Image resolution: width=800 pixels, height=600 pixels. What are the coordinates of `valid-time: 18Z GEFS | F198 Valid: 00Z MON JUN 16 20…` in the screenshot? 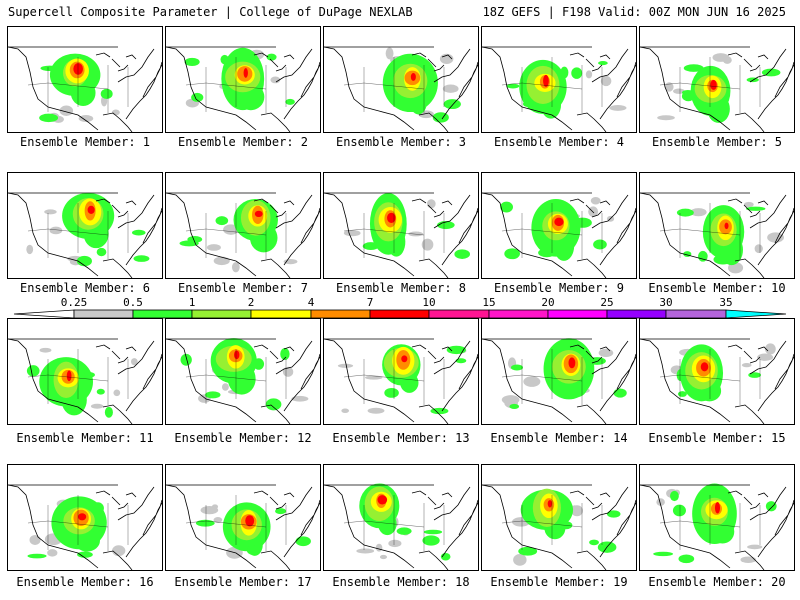 It's located at (634, 12).